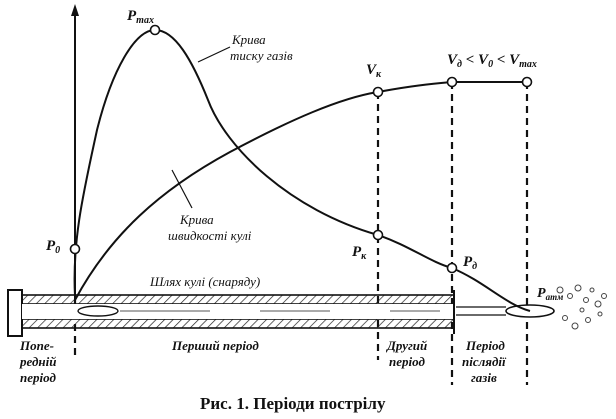 Image resolution: width=616 pixels, height=419 pixels. Describe the element at coordinates (527, 82) in the screenshot. I see `point-v-end` at that location.